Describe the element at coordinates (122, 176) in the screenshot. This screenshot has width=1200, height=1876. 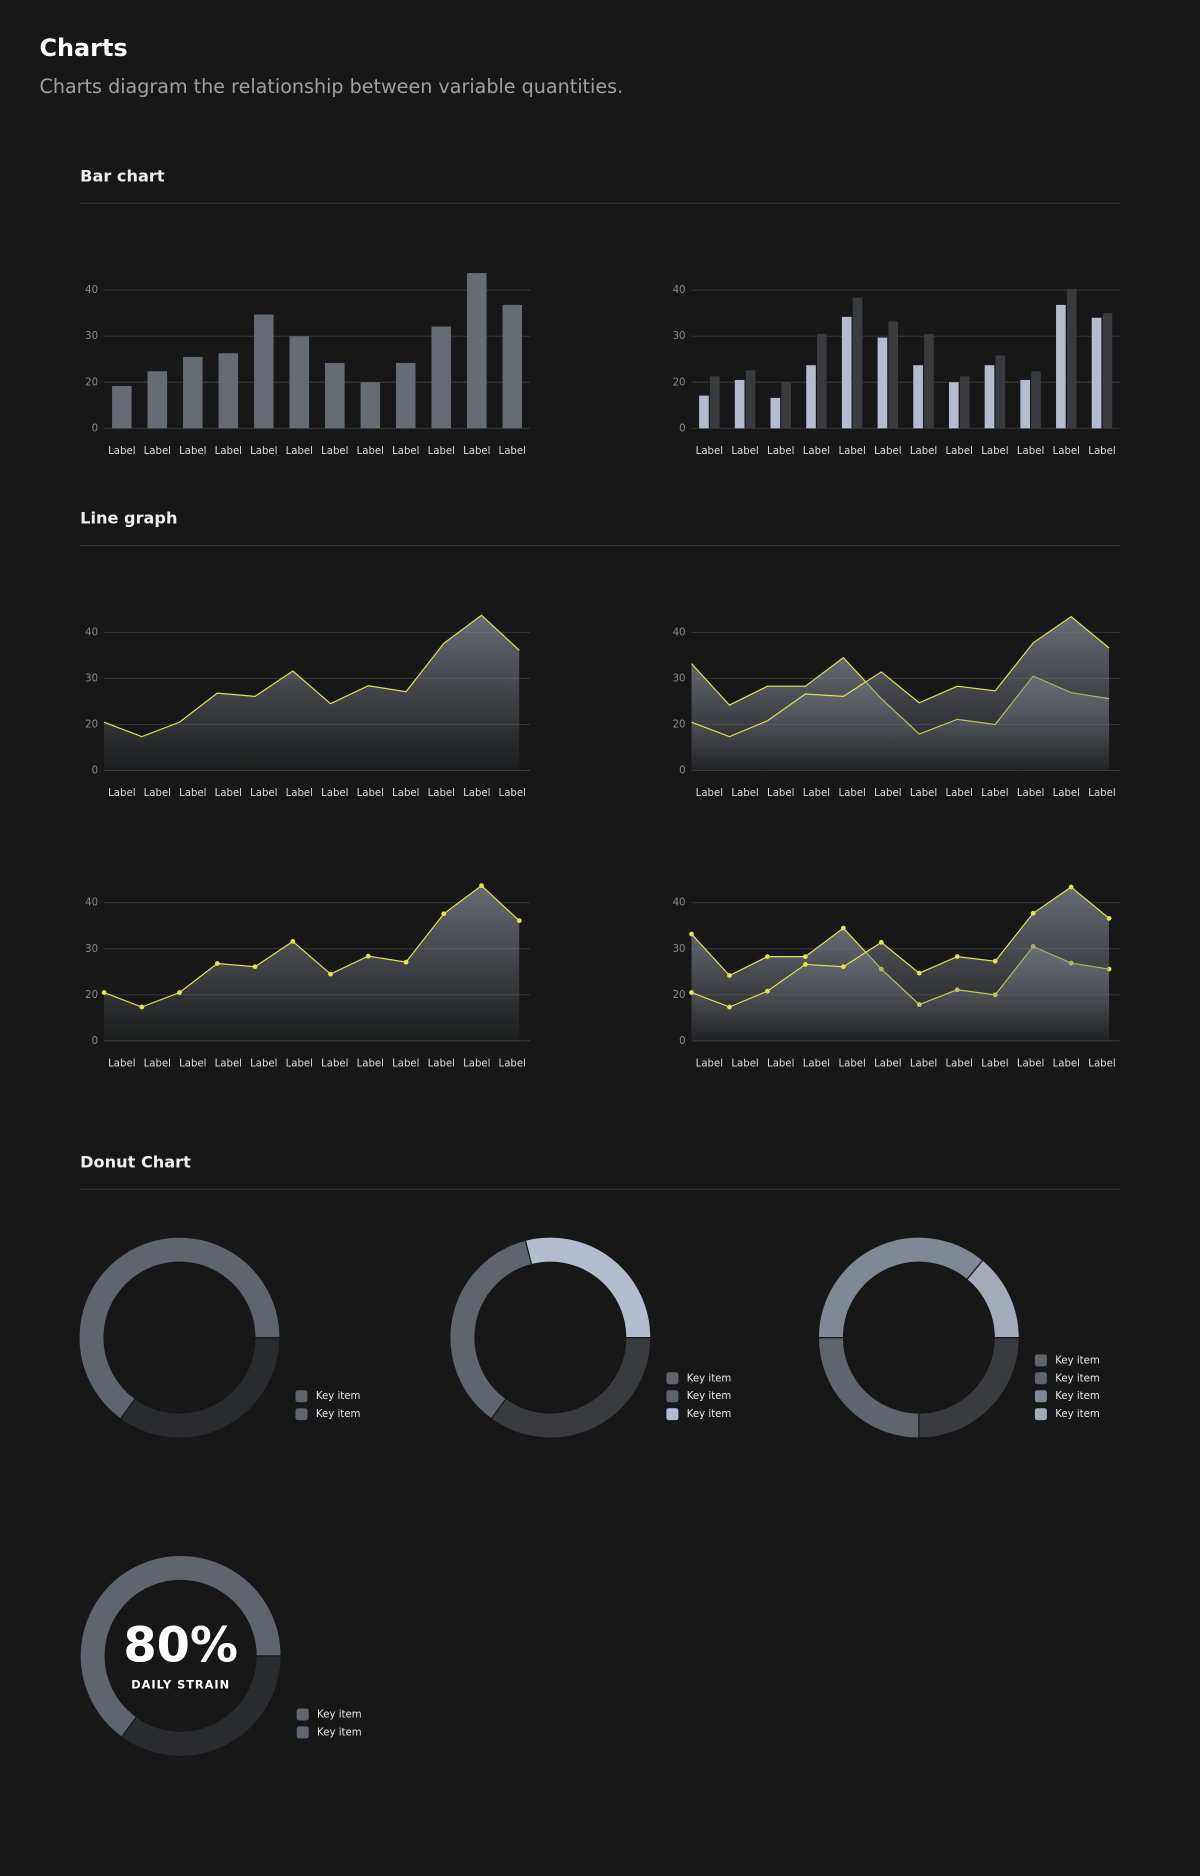
I see `section-title: Bar chart` at that location.